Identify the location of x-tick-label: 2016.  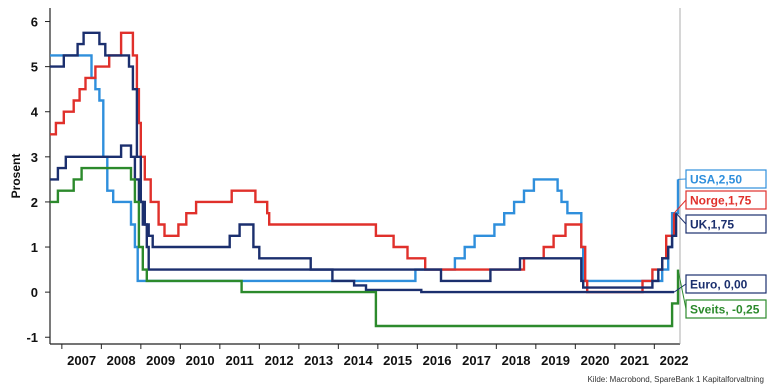
(437, 360).